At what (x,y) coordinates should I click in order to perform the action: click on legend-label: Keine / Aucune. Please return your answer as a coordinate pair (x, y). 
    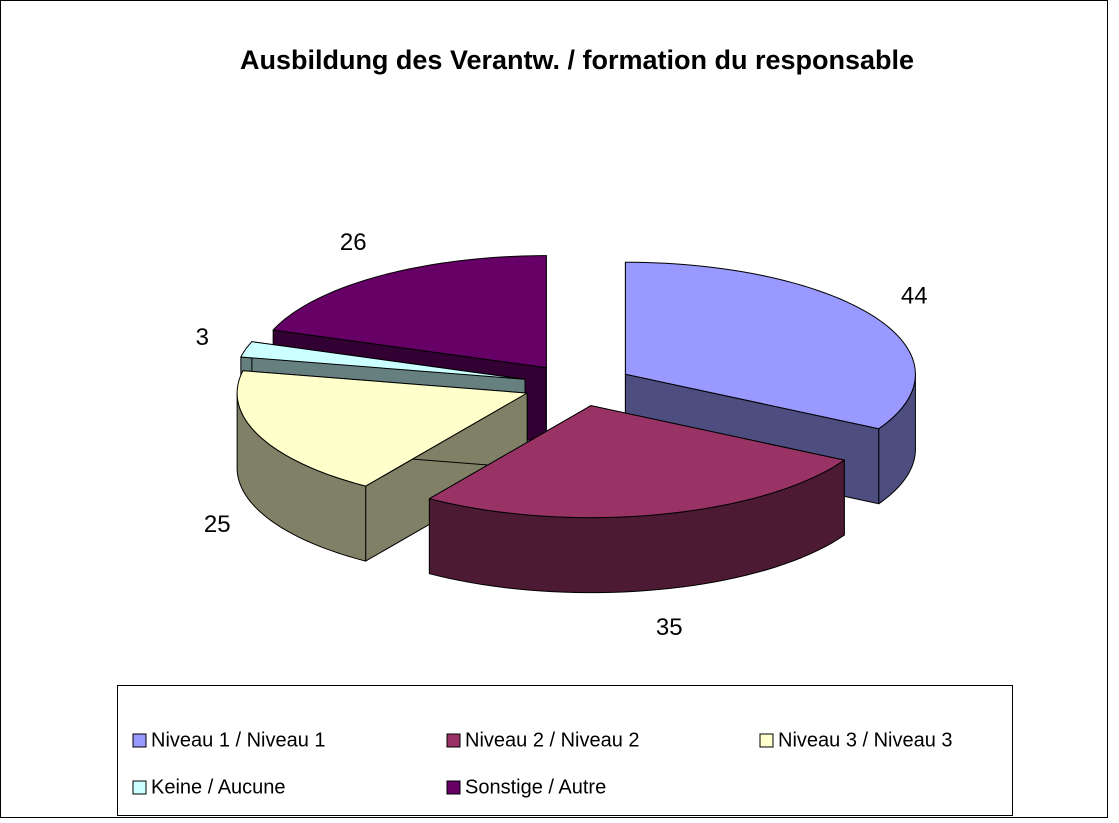
    Looking at the image, I should click on (218, 787).